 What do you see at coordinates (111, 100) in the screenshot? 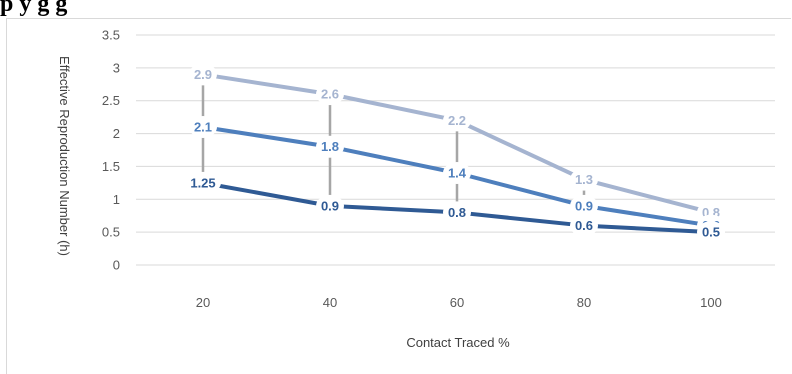
I see `y-tick-label: 2.5` at bounding box center [111, 100].